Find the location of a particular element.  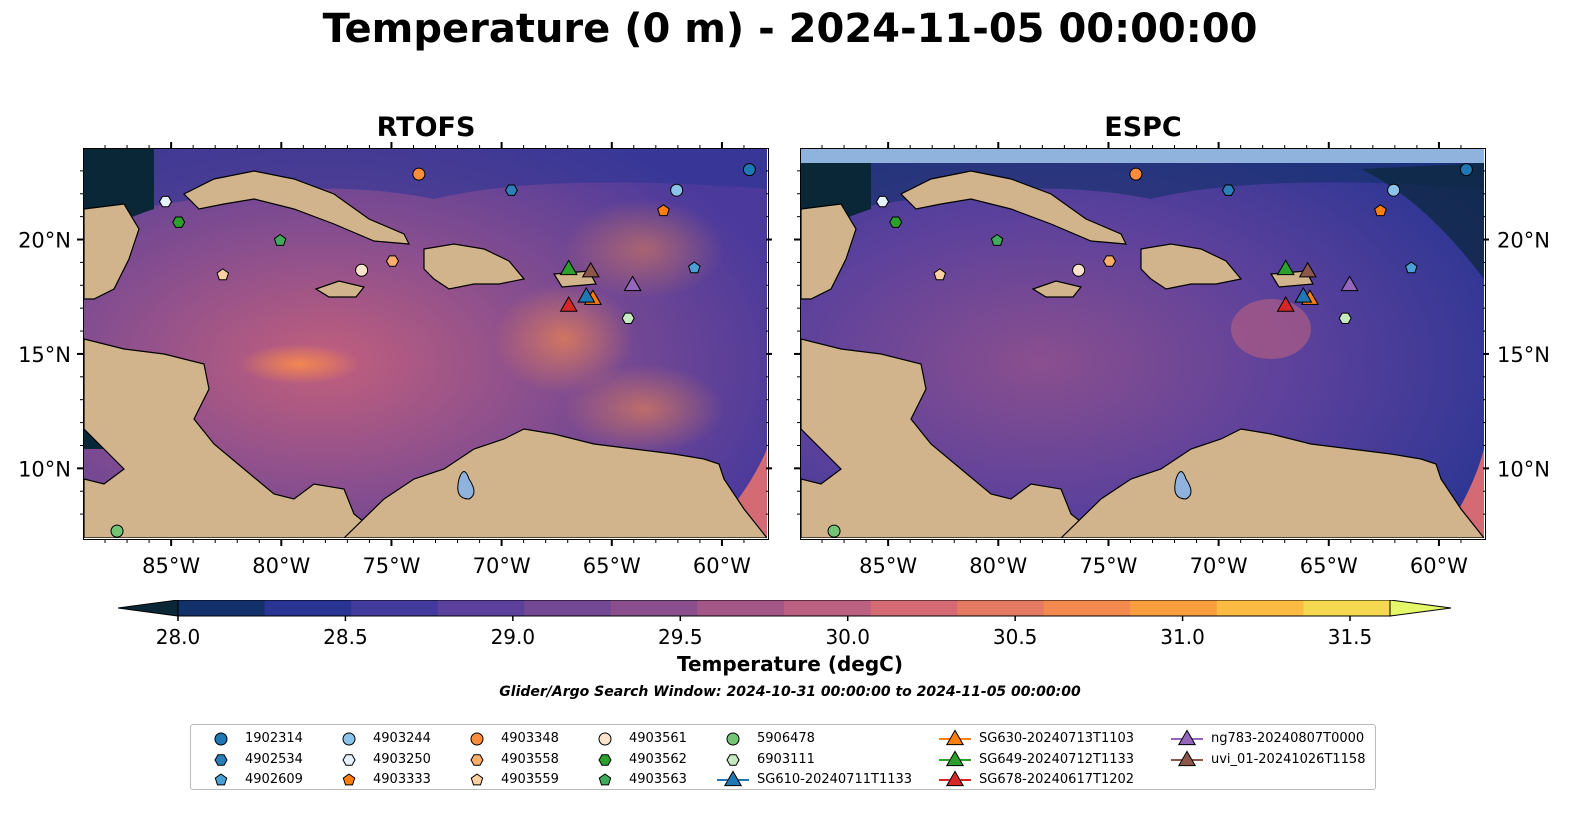

legend-label: 4903244 is located at coordinates (402, 738).